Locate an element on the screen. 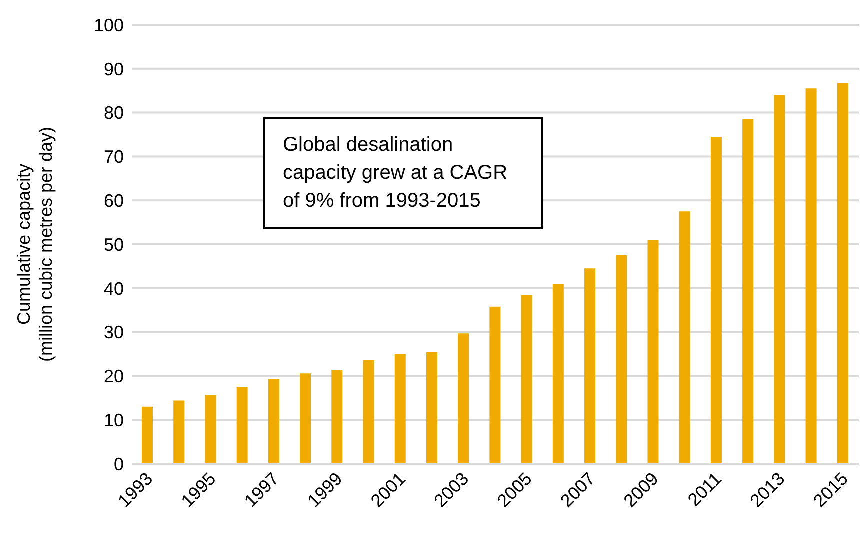 This screenshot has width=867, height=542. y-tick-label: 80 is located at coordinates (114, 113).